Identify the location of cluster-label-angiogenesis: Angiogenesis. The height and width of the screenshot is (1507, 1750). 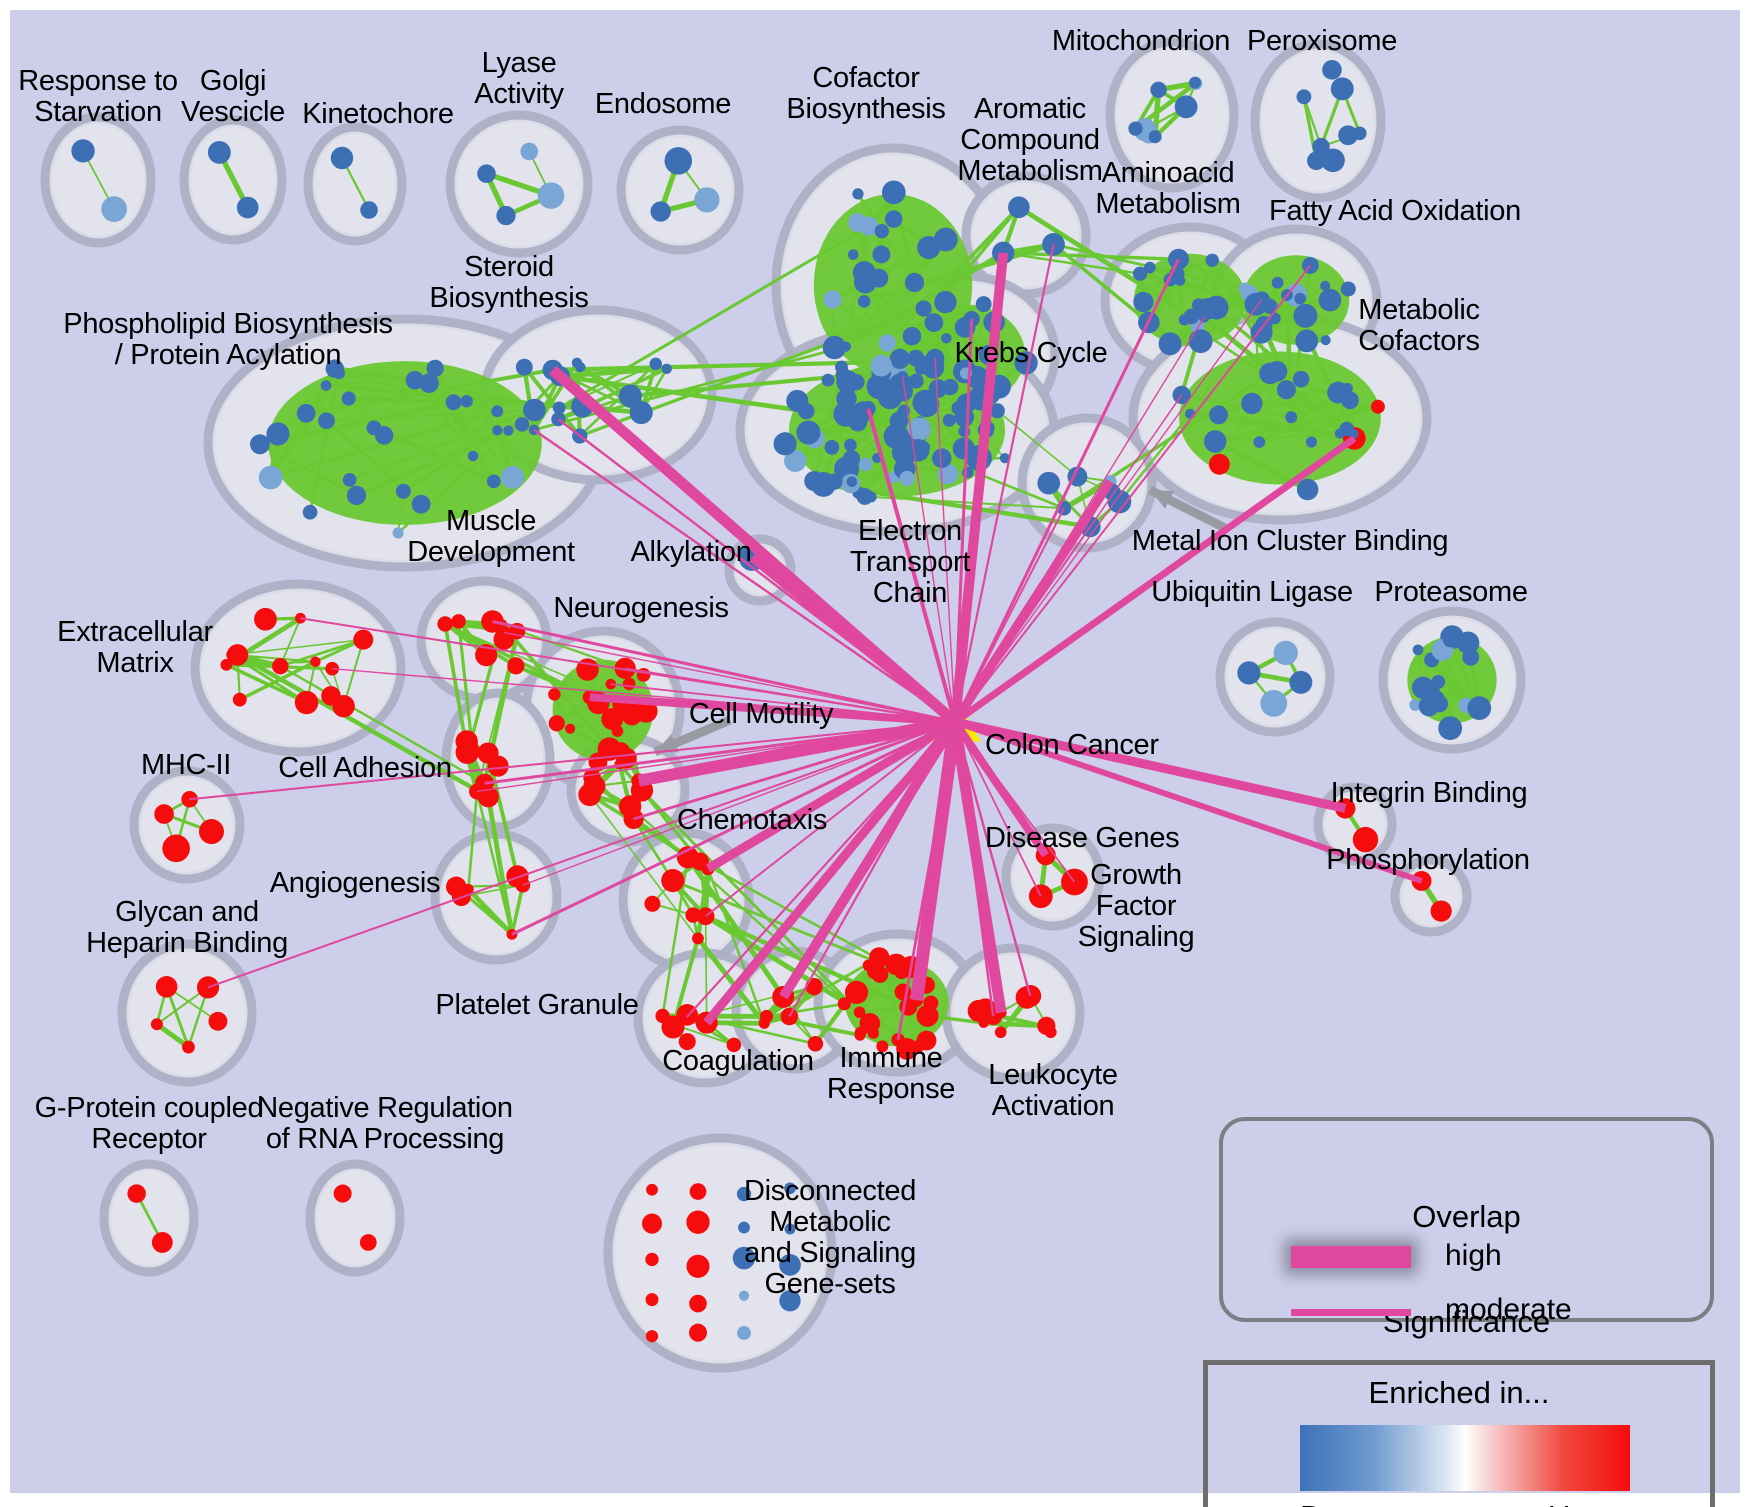
(355, 883).